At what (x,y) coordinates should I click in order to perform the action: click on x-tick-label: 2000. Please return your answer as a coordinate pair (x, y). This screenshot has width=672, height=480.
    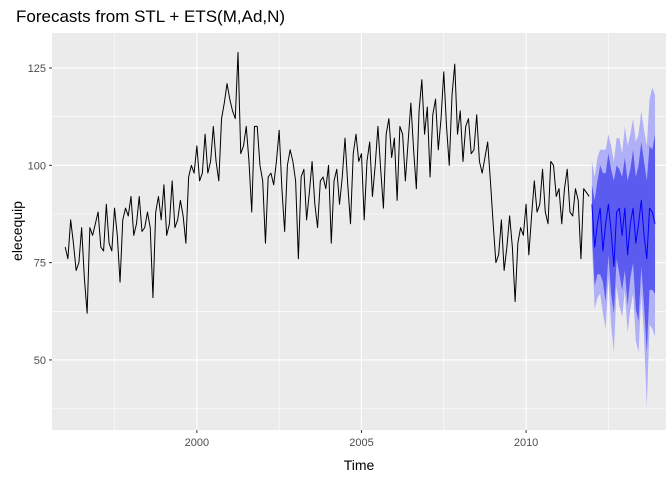
    Looking at the image, I should click on (197, 443).